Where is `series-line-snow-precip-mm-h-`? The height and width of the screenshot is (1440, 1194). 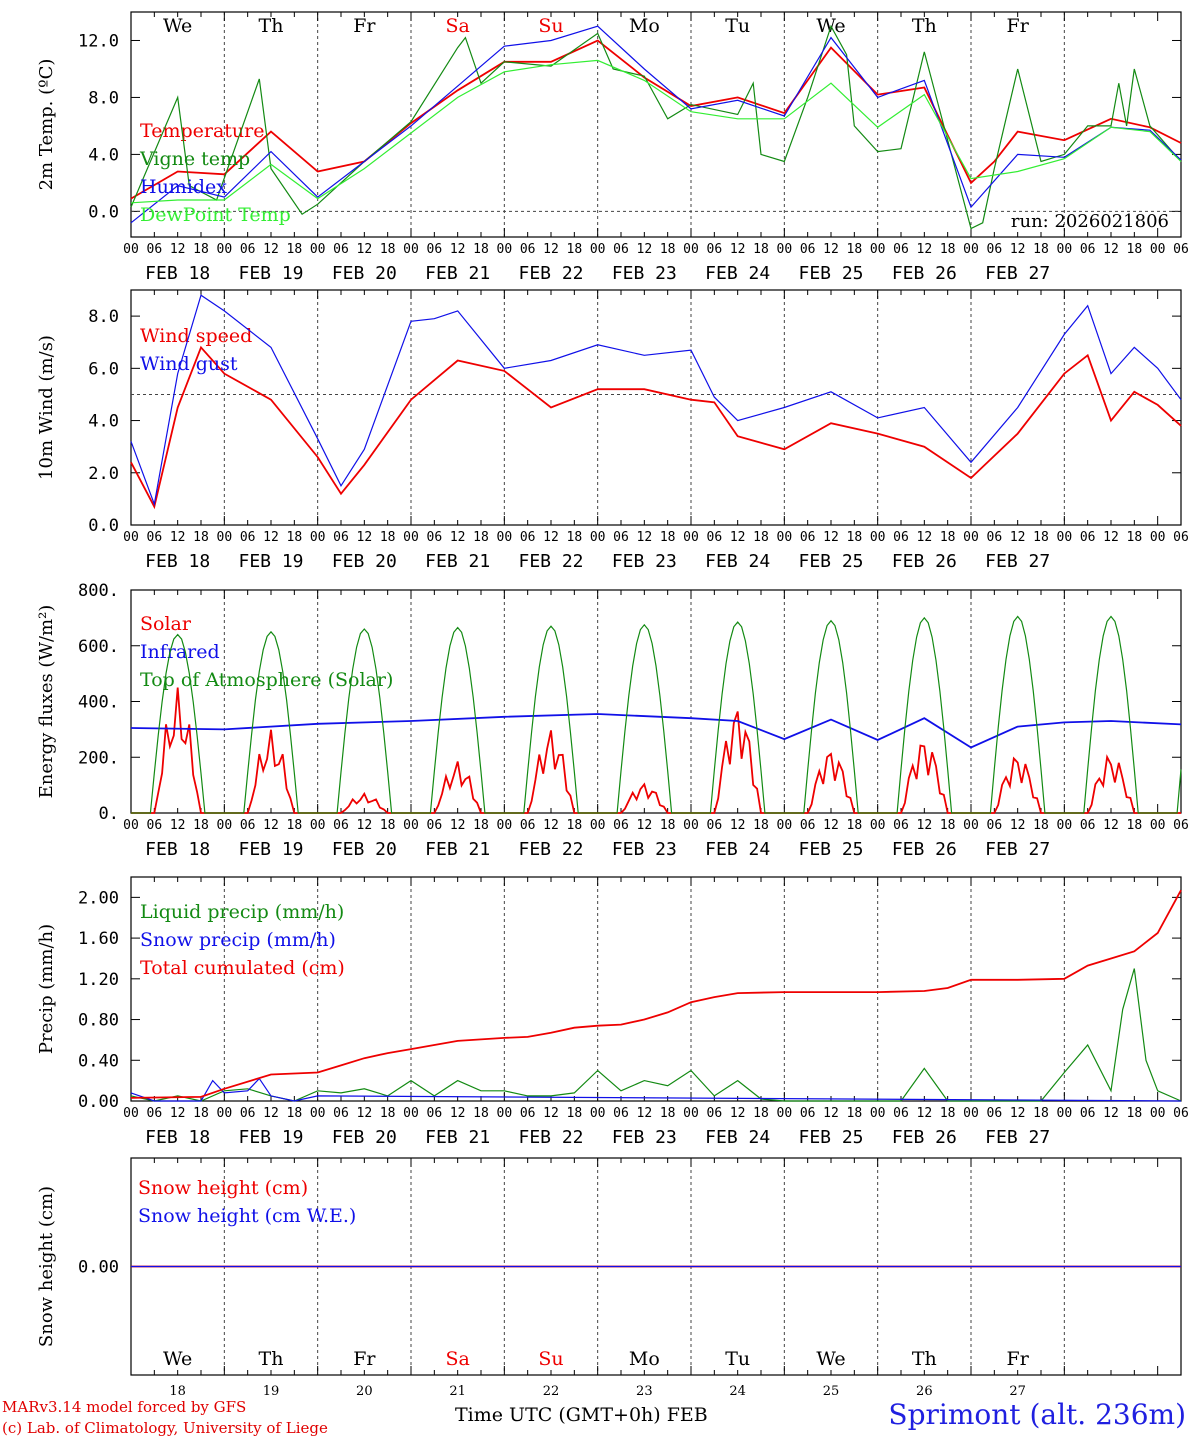
series-line-snow-precip-mm-h- is located at coordinates (656, 1089).